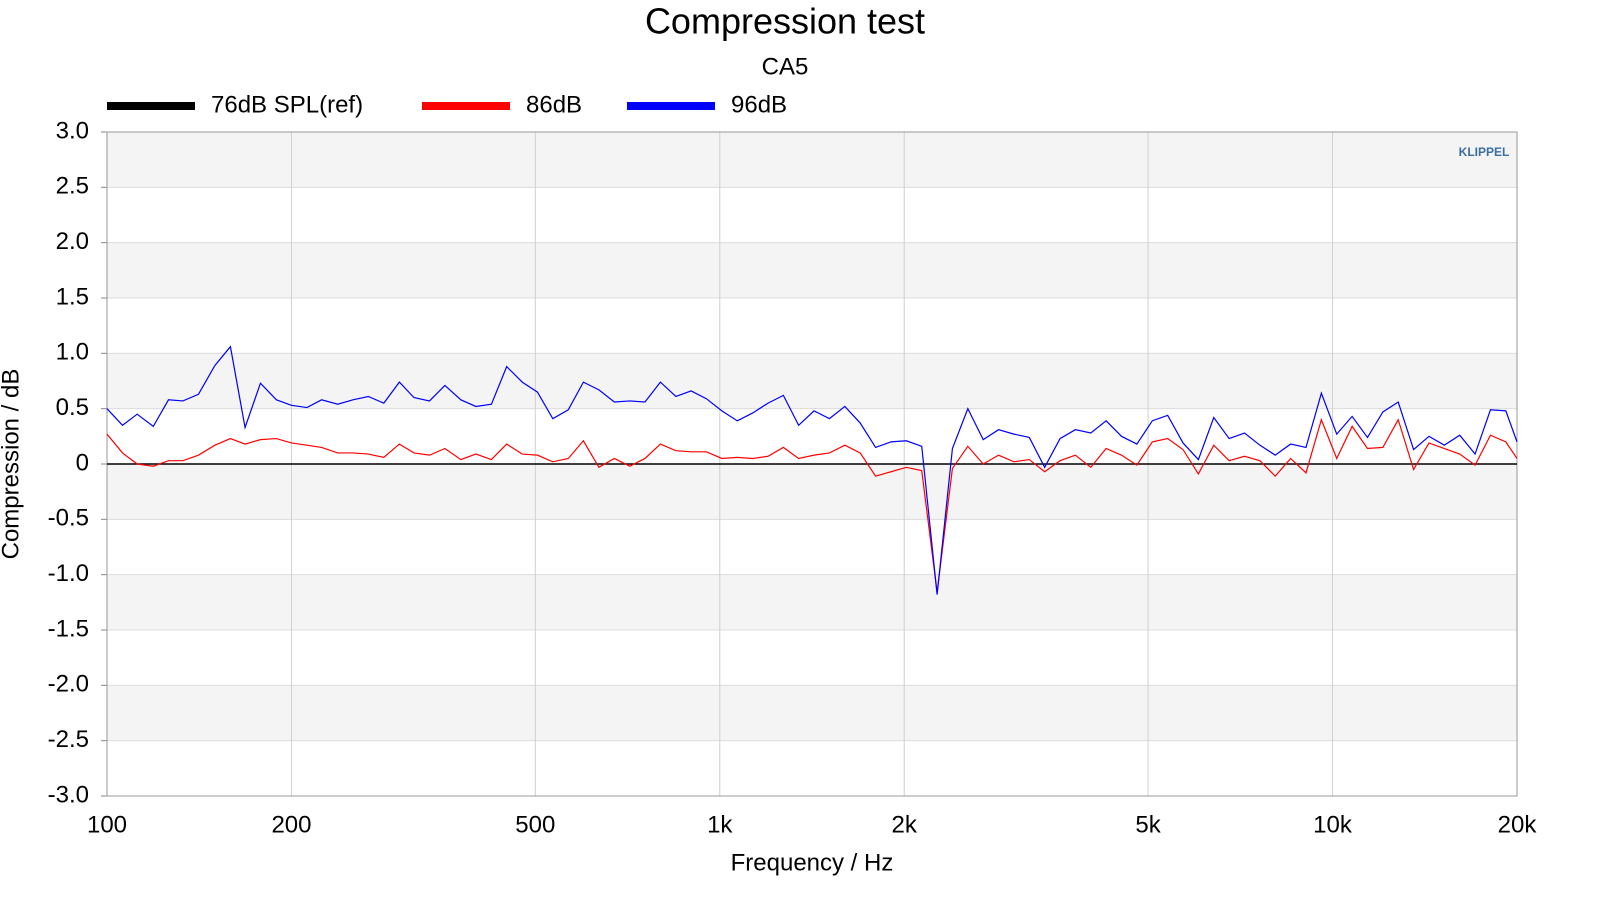 The image size is (1600, 905). I want to click on legend-label: 76dB SPL(ref), so click(287, 104).